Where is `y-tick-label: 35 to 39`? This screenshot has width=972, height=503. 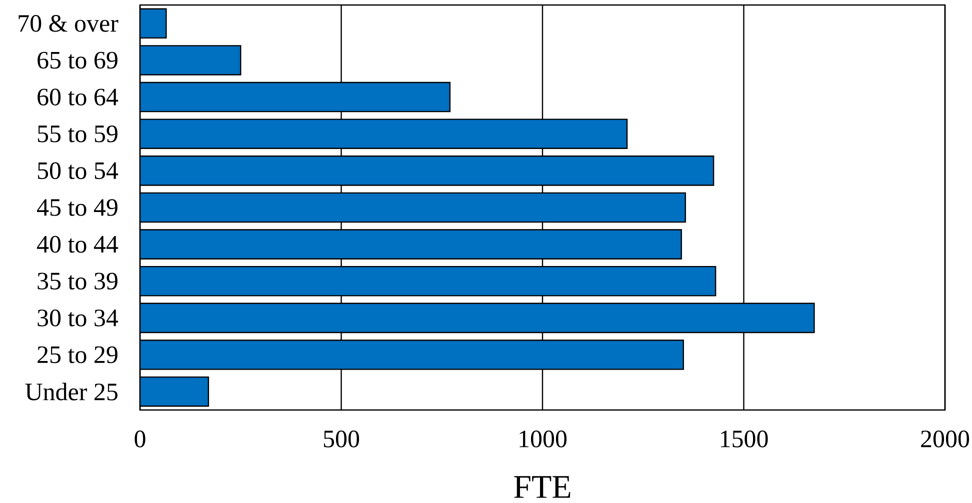
y-tick-label: 35 to 39 is located at coordinates (78, 281).